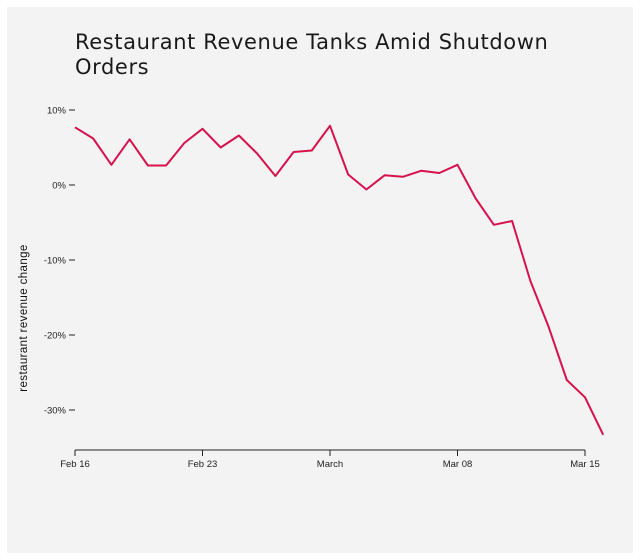 The width and height of the screenshot is (640, 560). What do you see at coordinates (75, 464) in the screenshot?
I see `x-tick-label: Feb 16` at bounding box center [75, 464].